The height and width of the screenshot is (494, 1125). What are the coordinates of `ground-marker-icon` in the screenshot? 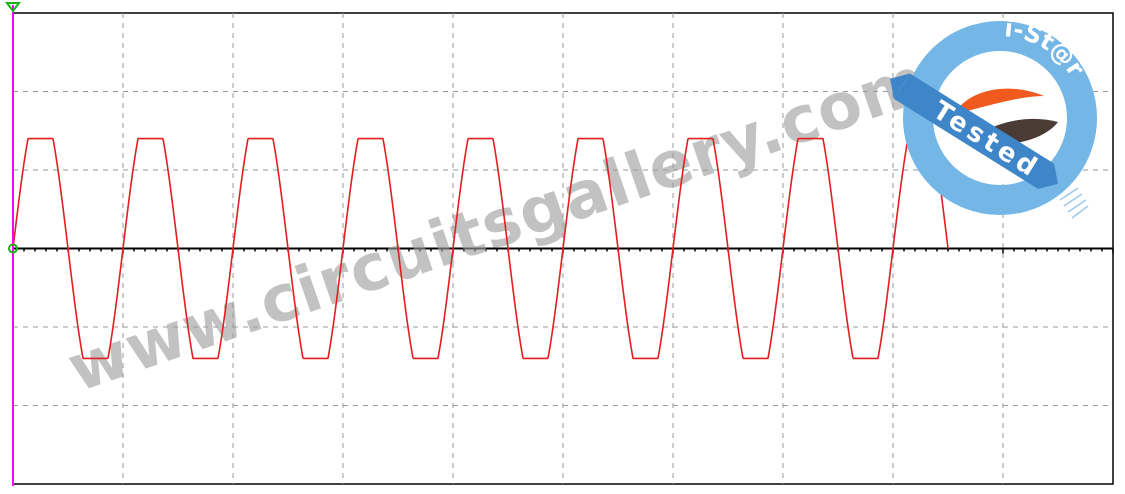 It's located at (13, 248).